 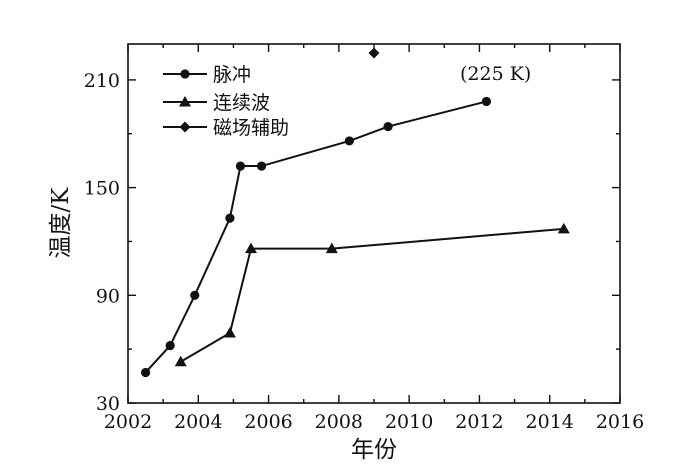 I want to click on x-tick-label: 2008, so click(x=339, y=422).